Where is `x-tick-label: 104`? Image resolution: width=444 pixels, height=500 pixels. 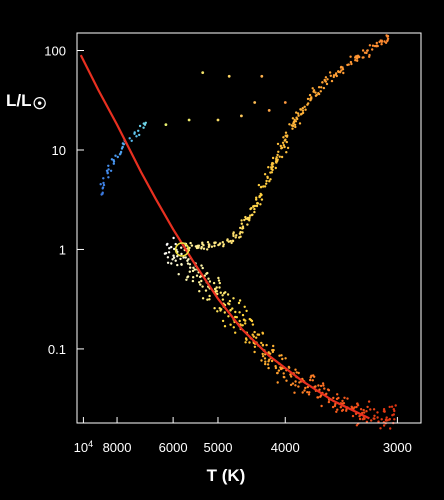
x-tick-label: 104 is located at coordinates (83, 447).